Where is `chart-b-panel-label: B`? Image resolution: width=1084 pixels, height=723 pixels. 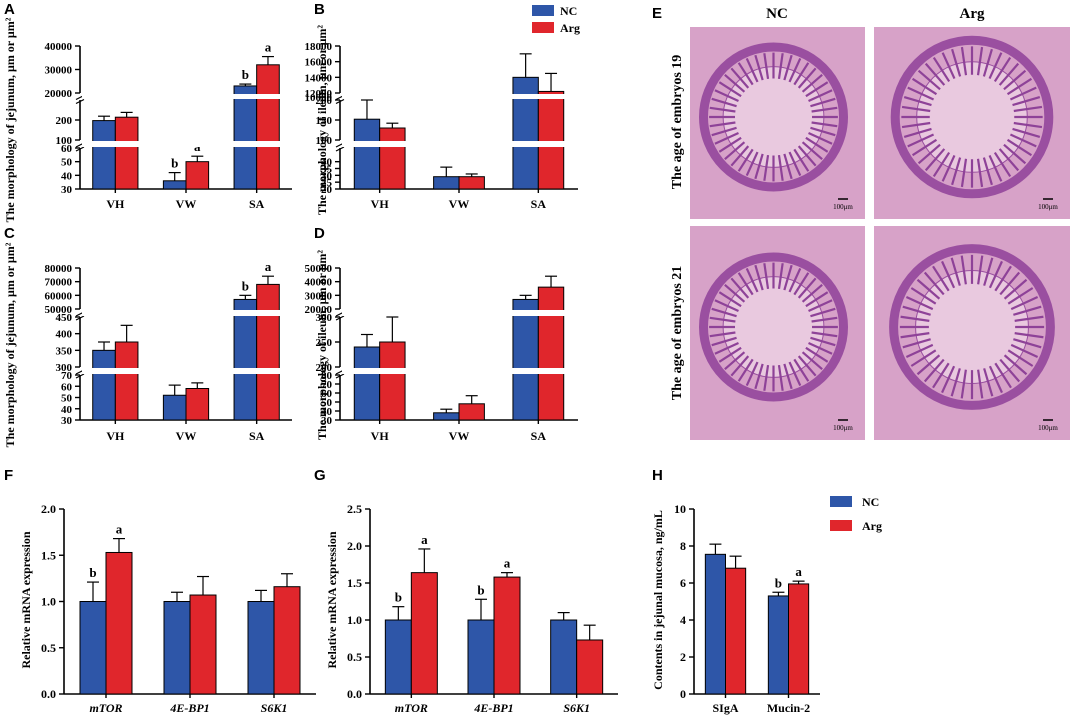
chart-b-panel-label: B is located at coordinates (319, 9).